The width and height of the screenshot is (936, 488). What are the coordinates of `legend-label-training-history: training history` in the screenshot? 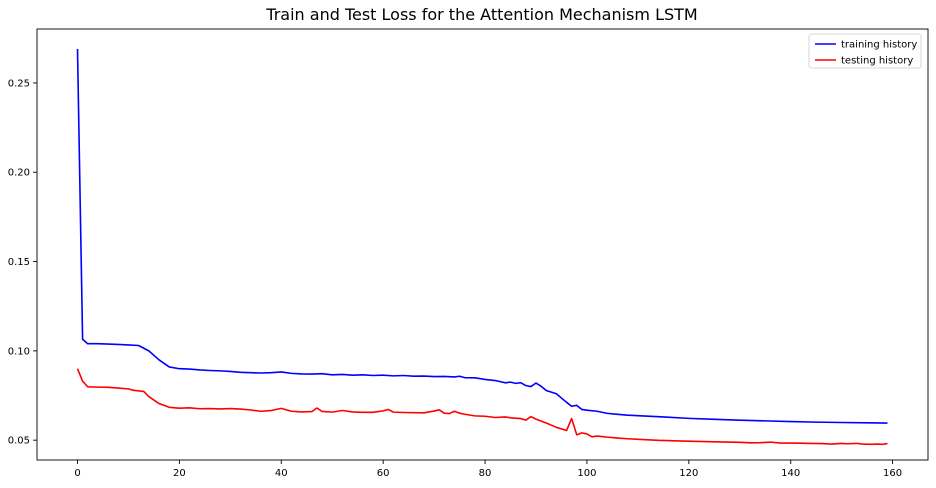 It's located at (879, 45).